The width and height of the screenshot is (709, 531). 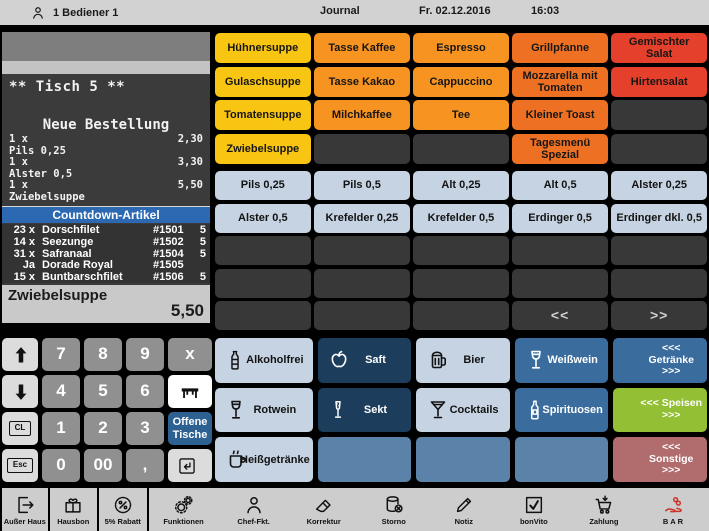 I want to click on beer-pils-05: Pils 0,5, so click(x=362, y=185).